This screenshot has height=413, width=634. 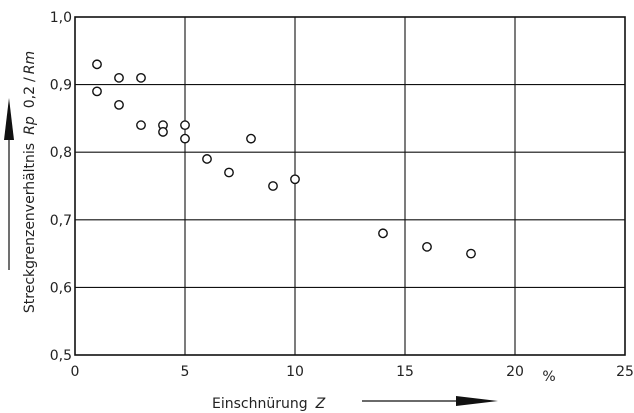 What do you see at coordinates (61, 221) in the screenshot?
I see `y-tick-label: 0,7` at bounding box center [61, 221].